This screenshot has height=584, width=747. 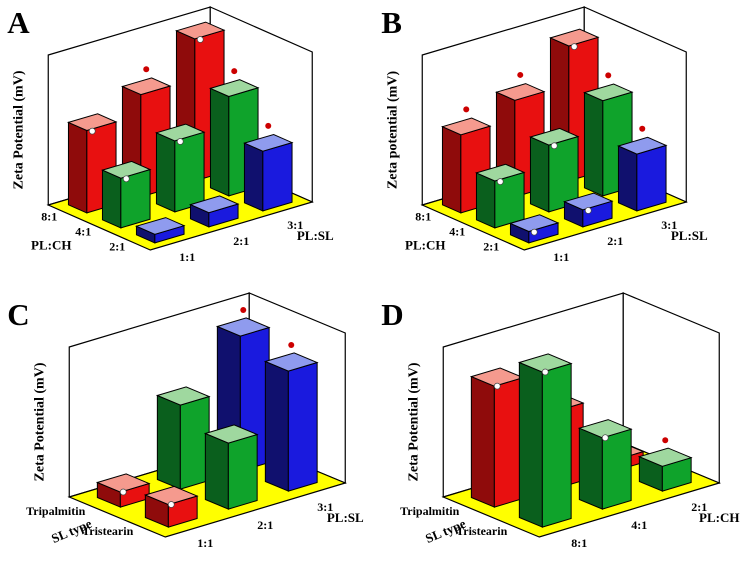 I want to click on bar-Tristearin-1:1, so click(x=171, y=506).